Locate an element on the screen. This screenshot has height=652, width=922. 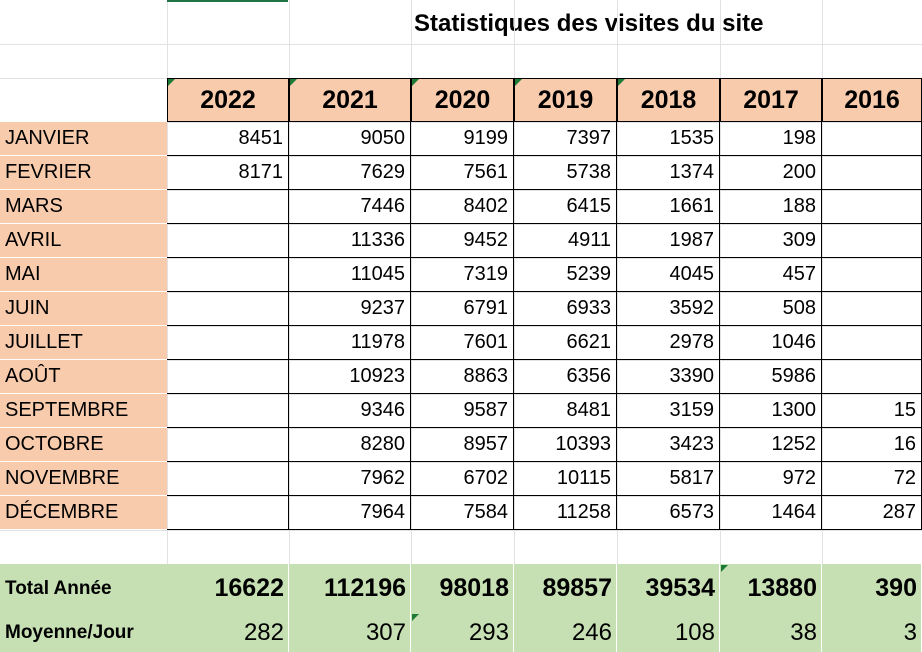
value-cell-2021: 7446 is located at coordinates (350, 207).